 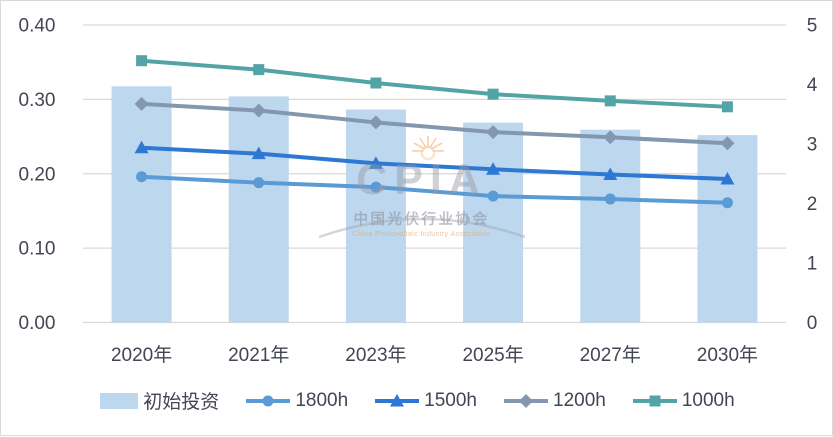 What do you see at coordinates (181, 402) in the screenshot?
I see `legend-label: 初始投资` at bounding box center [181, 402].